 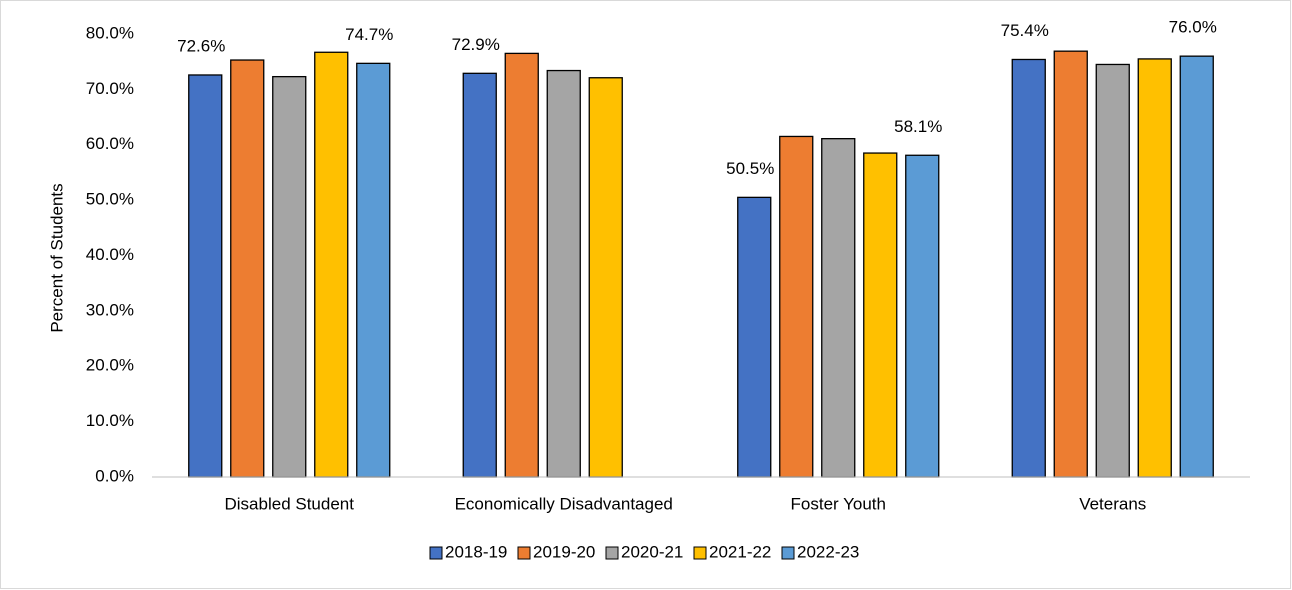 What do you see at coordinates (918, 126) in the screenshot?
I see `data-label: 58.1%` at bounding box center [918, 126].